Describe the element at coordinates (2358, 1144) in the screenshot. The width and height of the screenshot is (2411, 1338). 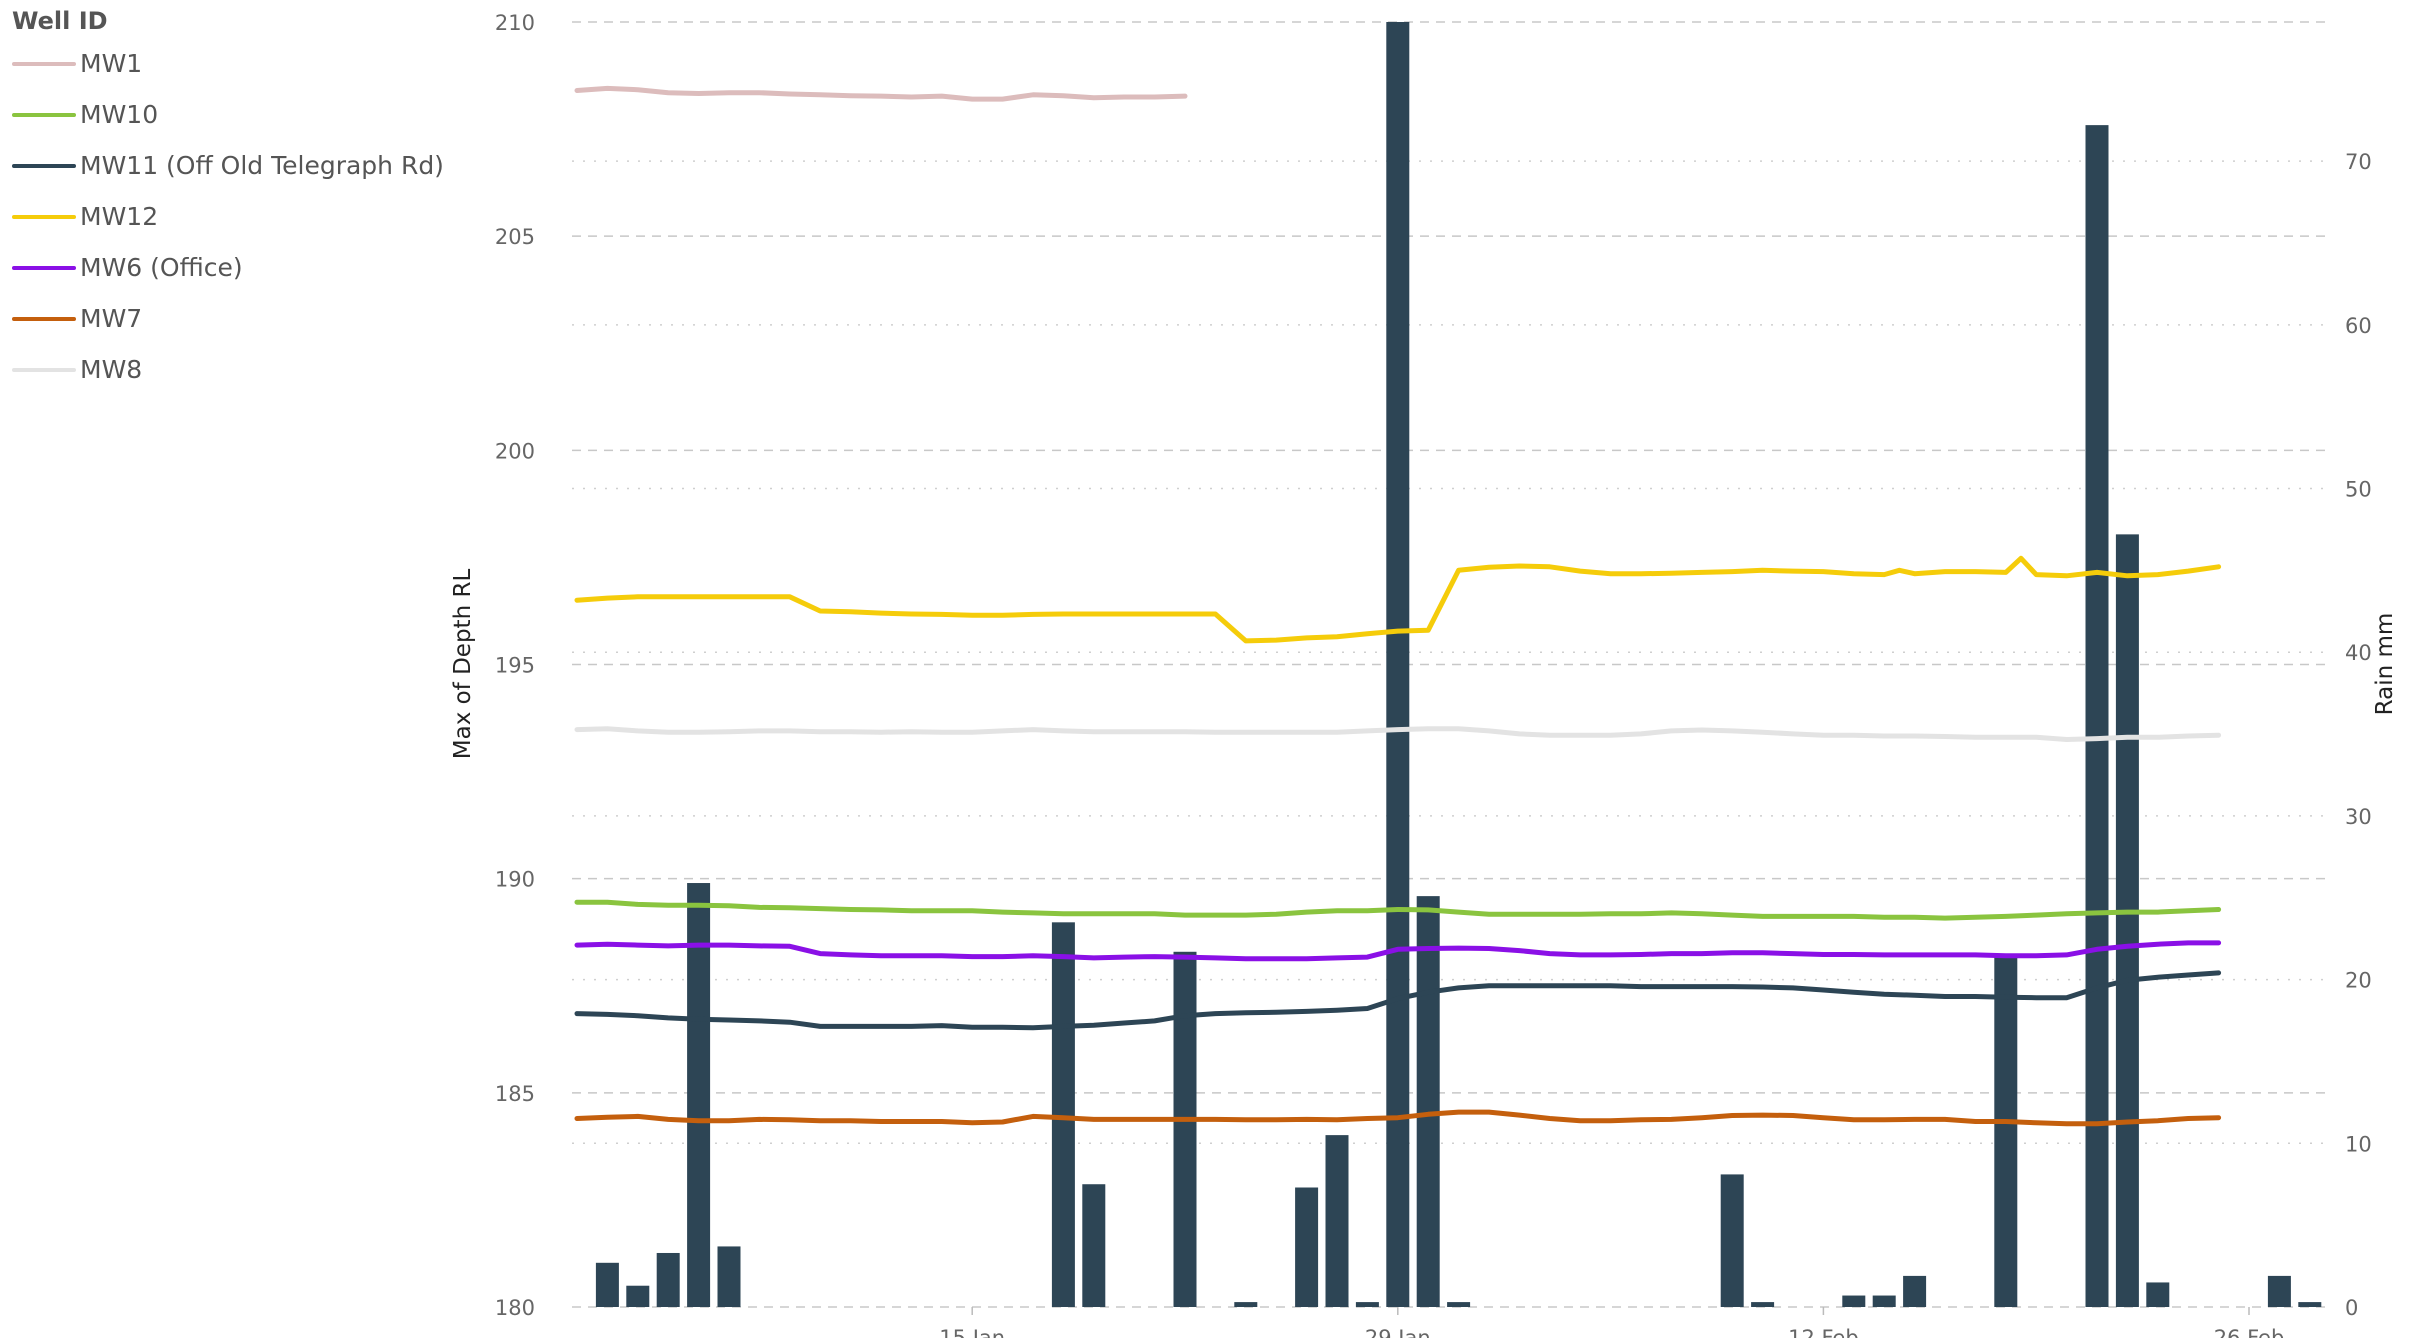
I see `y2-tick-label: 10` at that location.